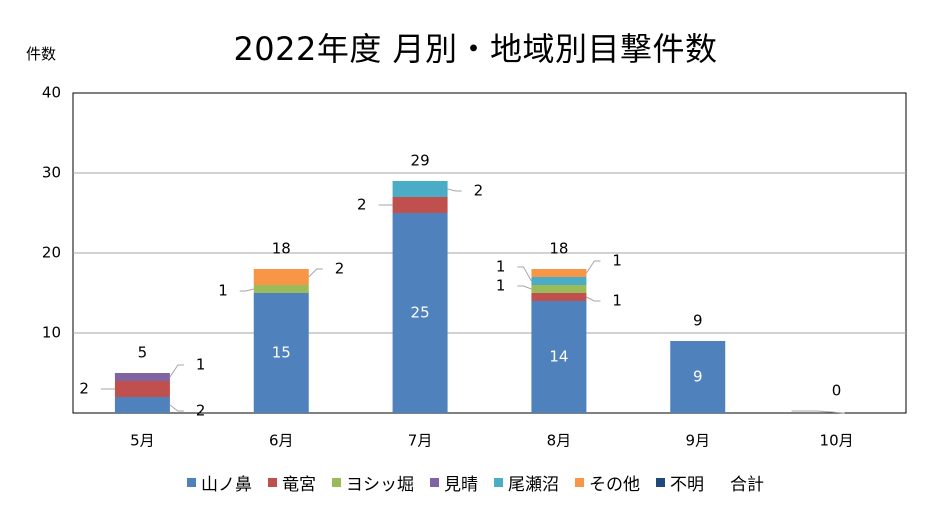 This screenshot has width=951, height=508. I want to click on legend-item: 不明, so click(680, 482).